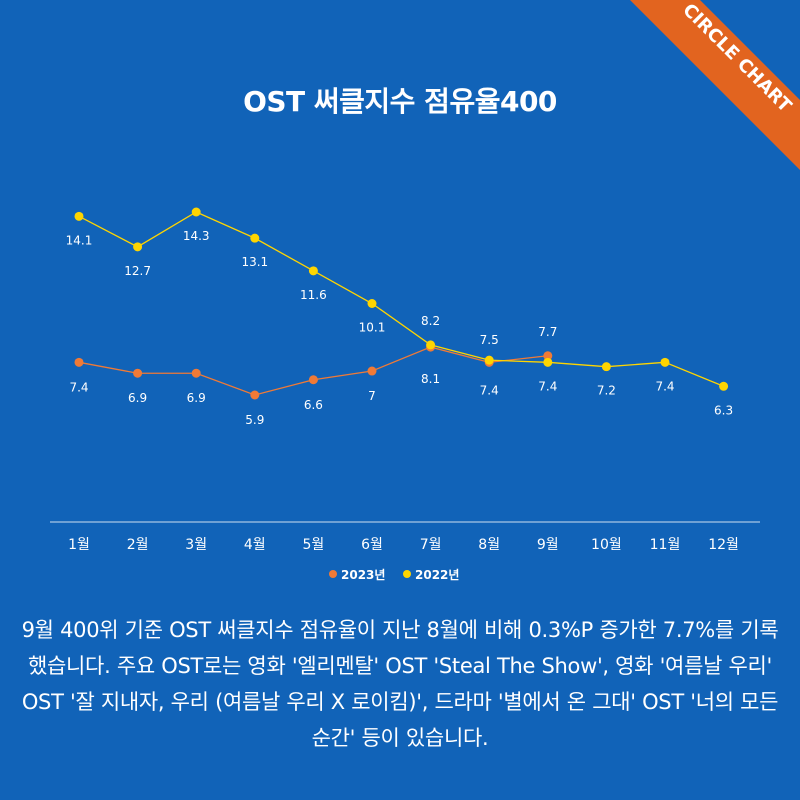 This screenshot has height=800, width=800. What do you see at coordinates (137, 271) in the screenshot?
I see `data-label: 12.7` at bounding box center [137, 271].